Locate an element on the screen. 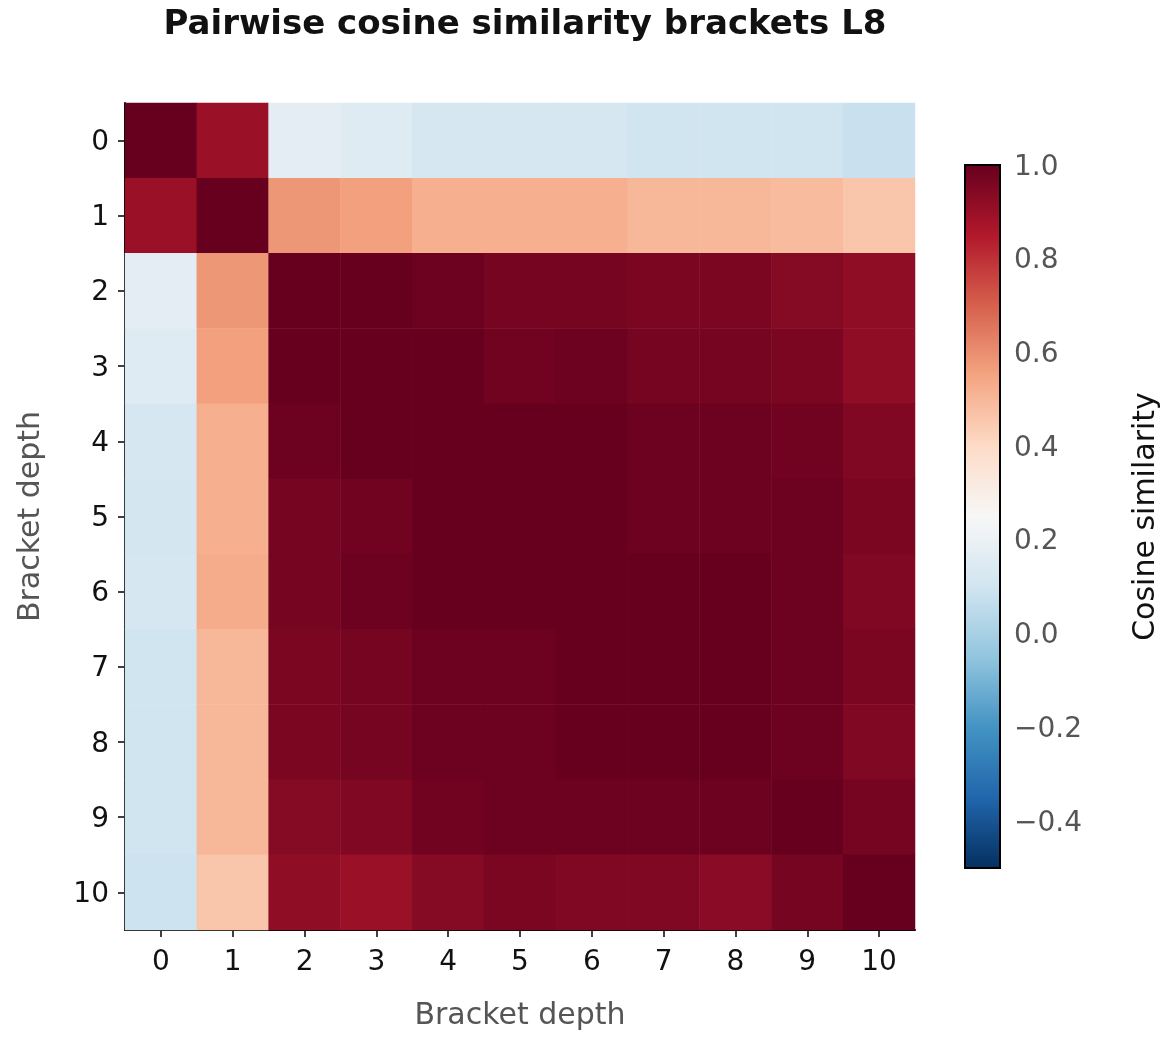  color-bar-label: 0.4 is located at coordinates (1036, 446).